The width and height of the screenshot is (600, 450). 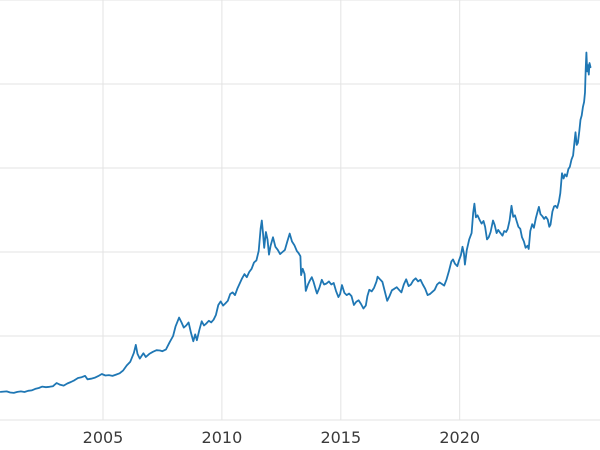 I want to click on x-tick-label: 2020, so click(x=459, y=437).